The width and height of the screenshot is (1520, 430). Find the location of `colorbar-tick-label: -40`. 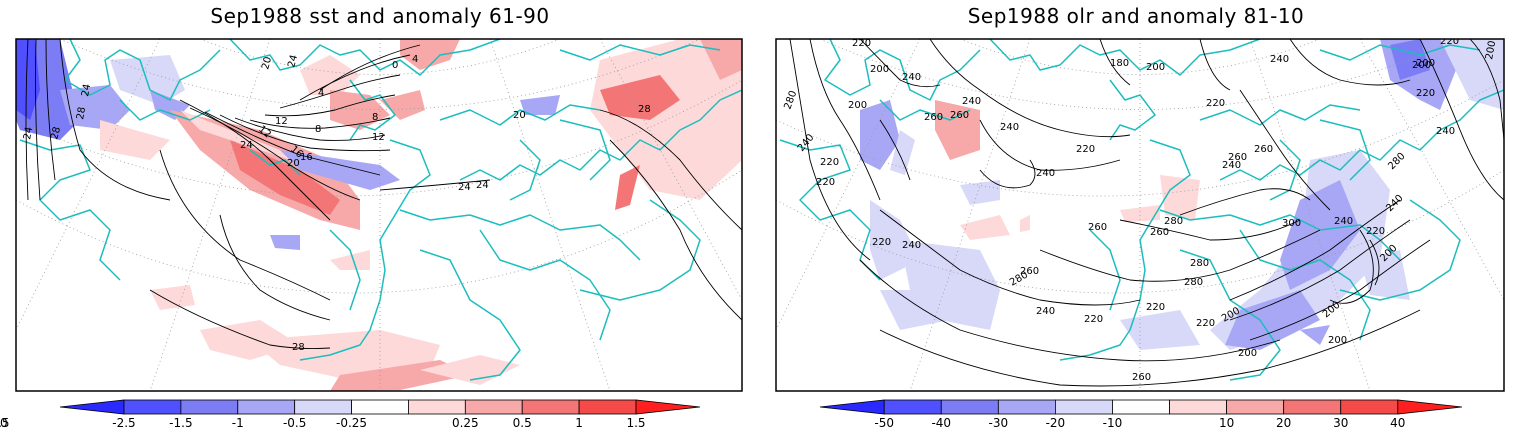

colorbar-tick-label: -40 is located at coordinates (941, 423).